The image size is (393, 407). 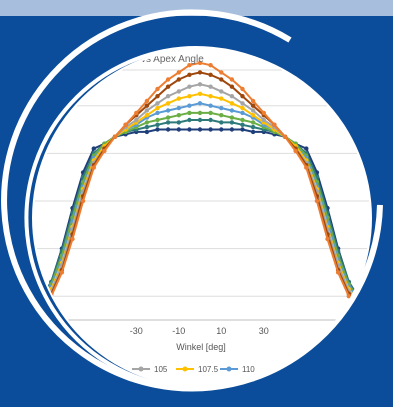 I want to click on x-tick-label: -30, so click(x=136, y=331).